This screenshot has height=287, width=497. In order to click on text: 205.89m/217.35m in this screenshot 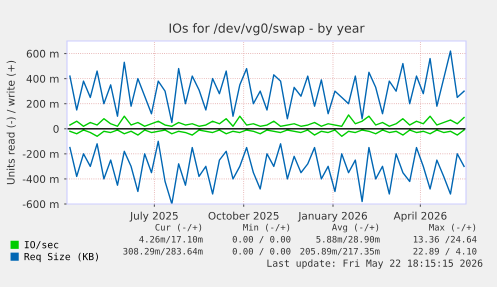, I will do `click(340, 252)`.